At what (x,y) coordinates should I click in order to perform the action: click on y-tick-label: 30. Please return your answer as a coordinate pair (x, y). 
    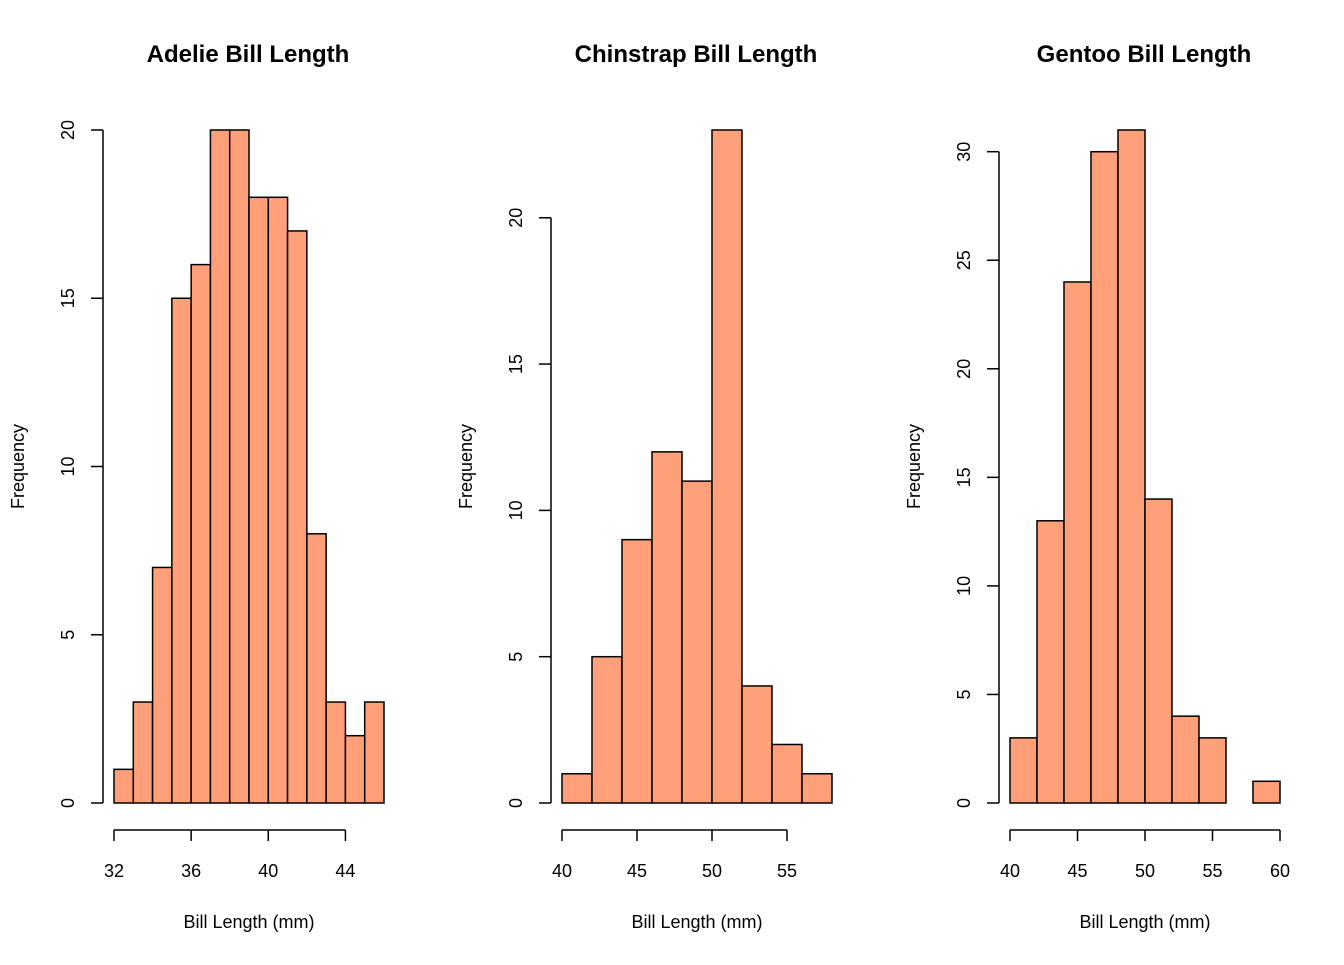
    Looking at the image, I should click on (964, 152).